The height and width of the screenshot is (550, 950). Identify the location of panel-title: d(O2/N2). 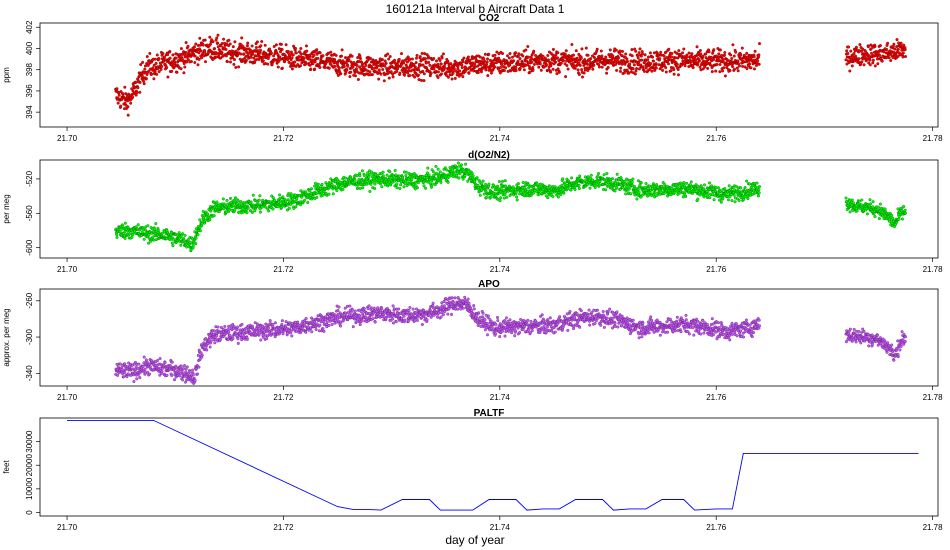
(489, 155).